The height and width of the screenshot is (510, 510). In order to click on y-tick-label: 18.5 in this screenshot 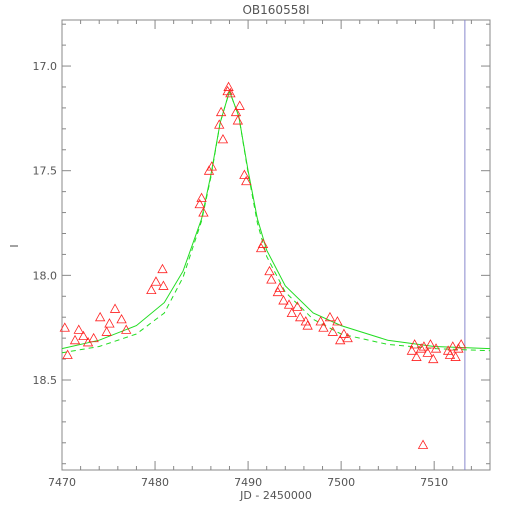, I will do `click(45, 380)`.